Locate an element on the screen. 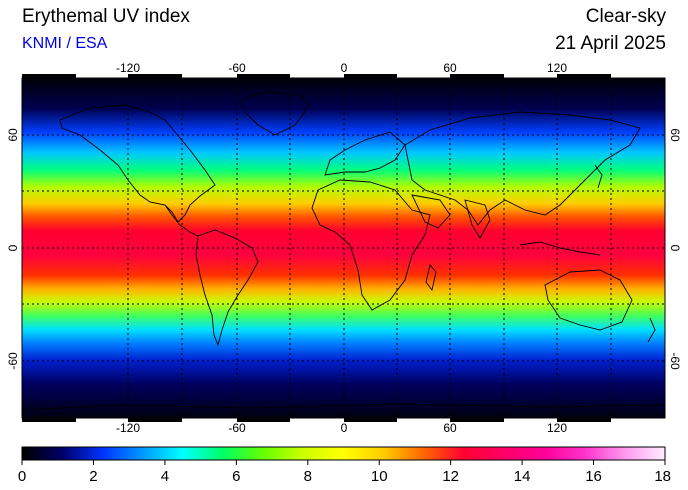  coast-greenland is located at coordinates (275, 113).